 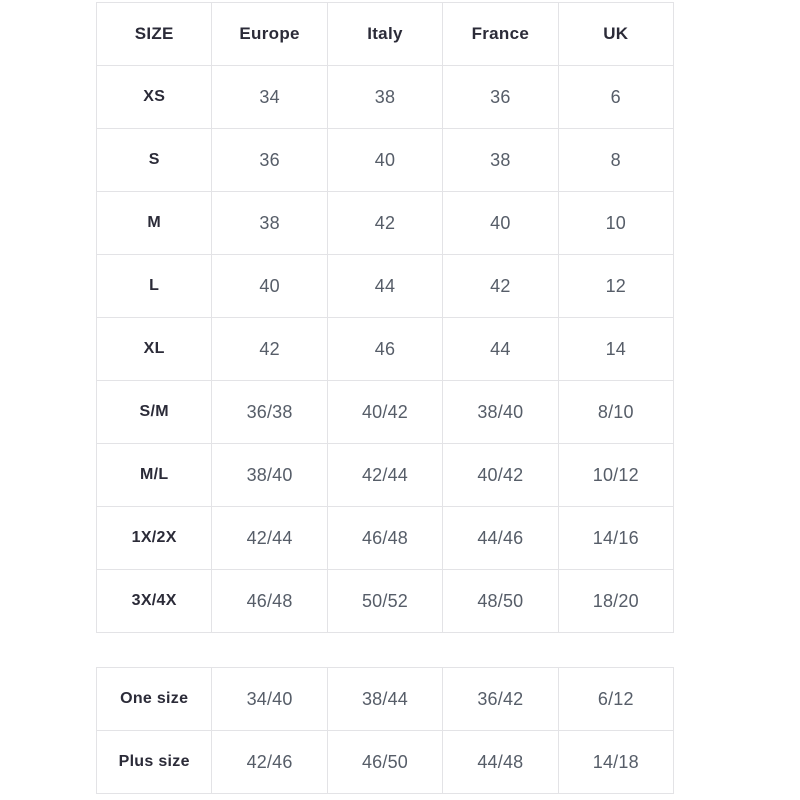 What do you see at coordinates (269, 223) in the screenshot?
I see `value-cell-europe: 38` at bounding box center [269, 223].